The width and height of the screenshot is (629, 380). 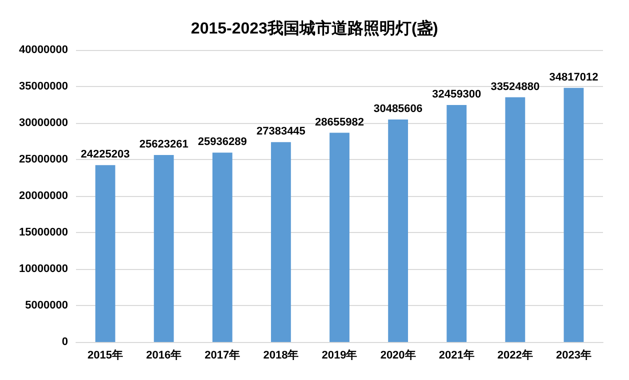 What do you see at coordinates (43, 196) in the screenshot?
I see `y-tick-label: 20000000` at bounding box center [43, 196].